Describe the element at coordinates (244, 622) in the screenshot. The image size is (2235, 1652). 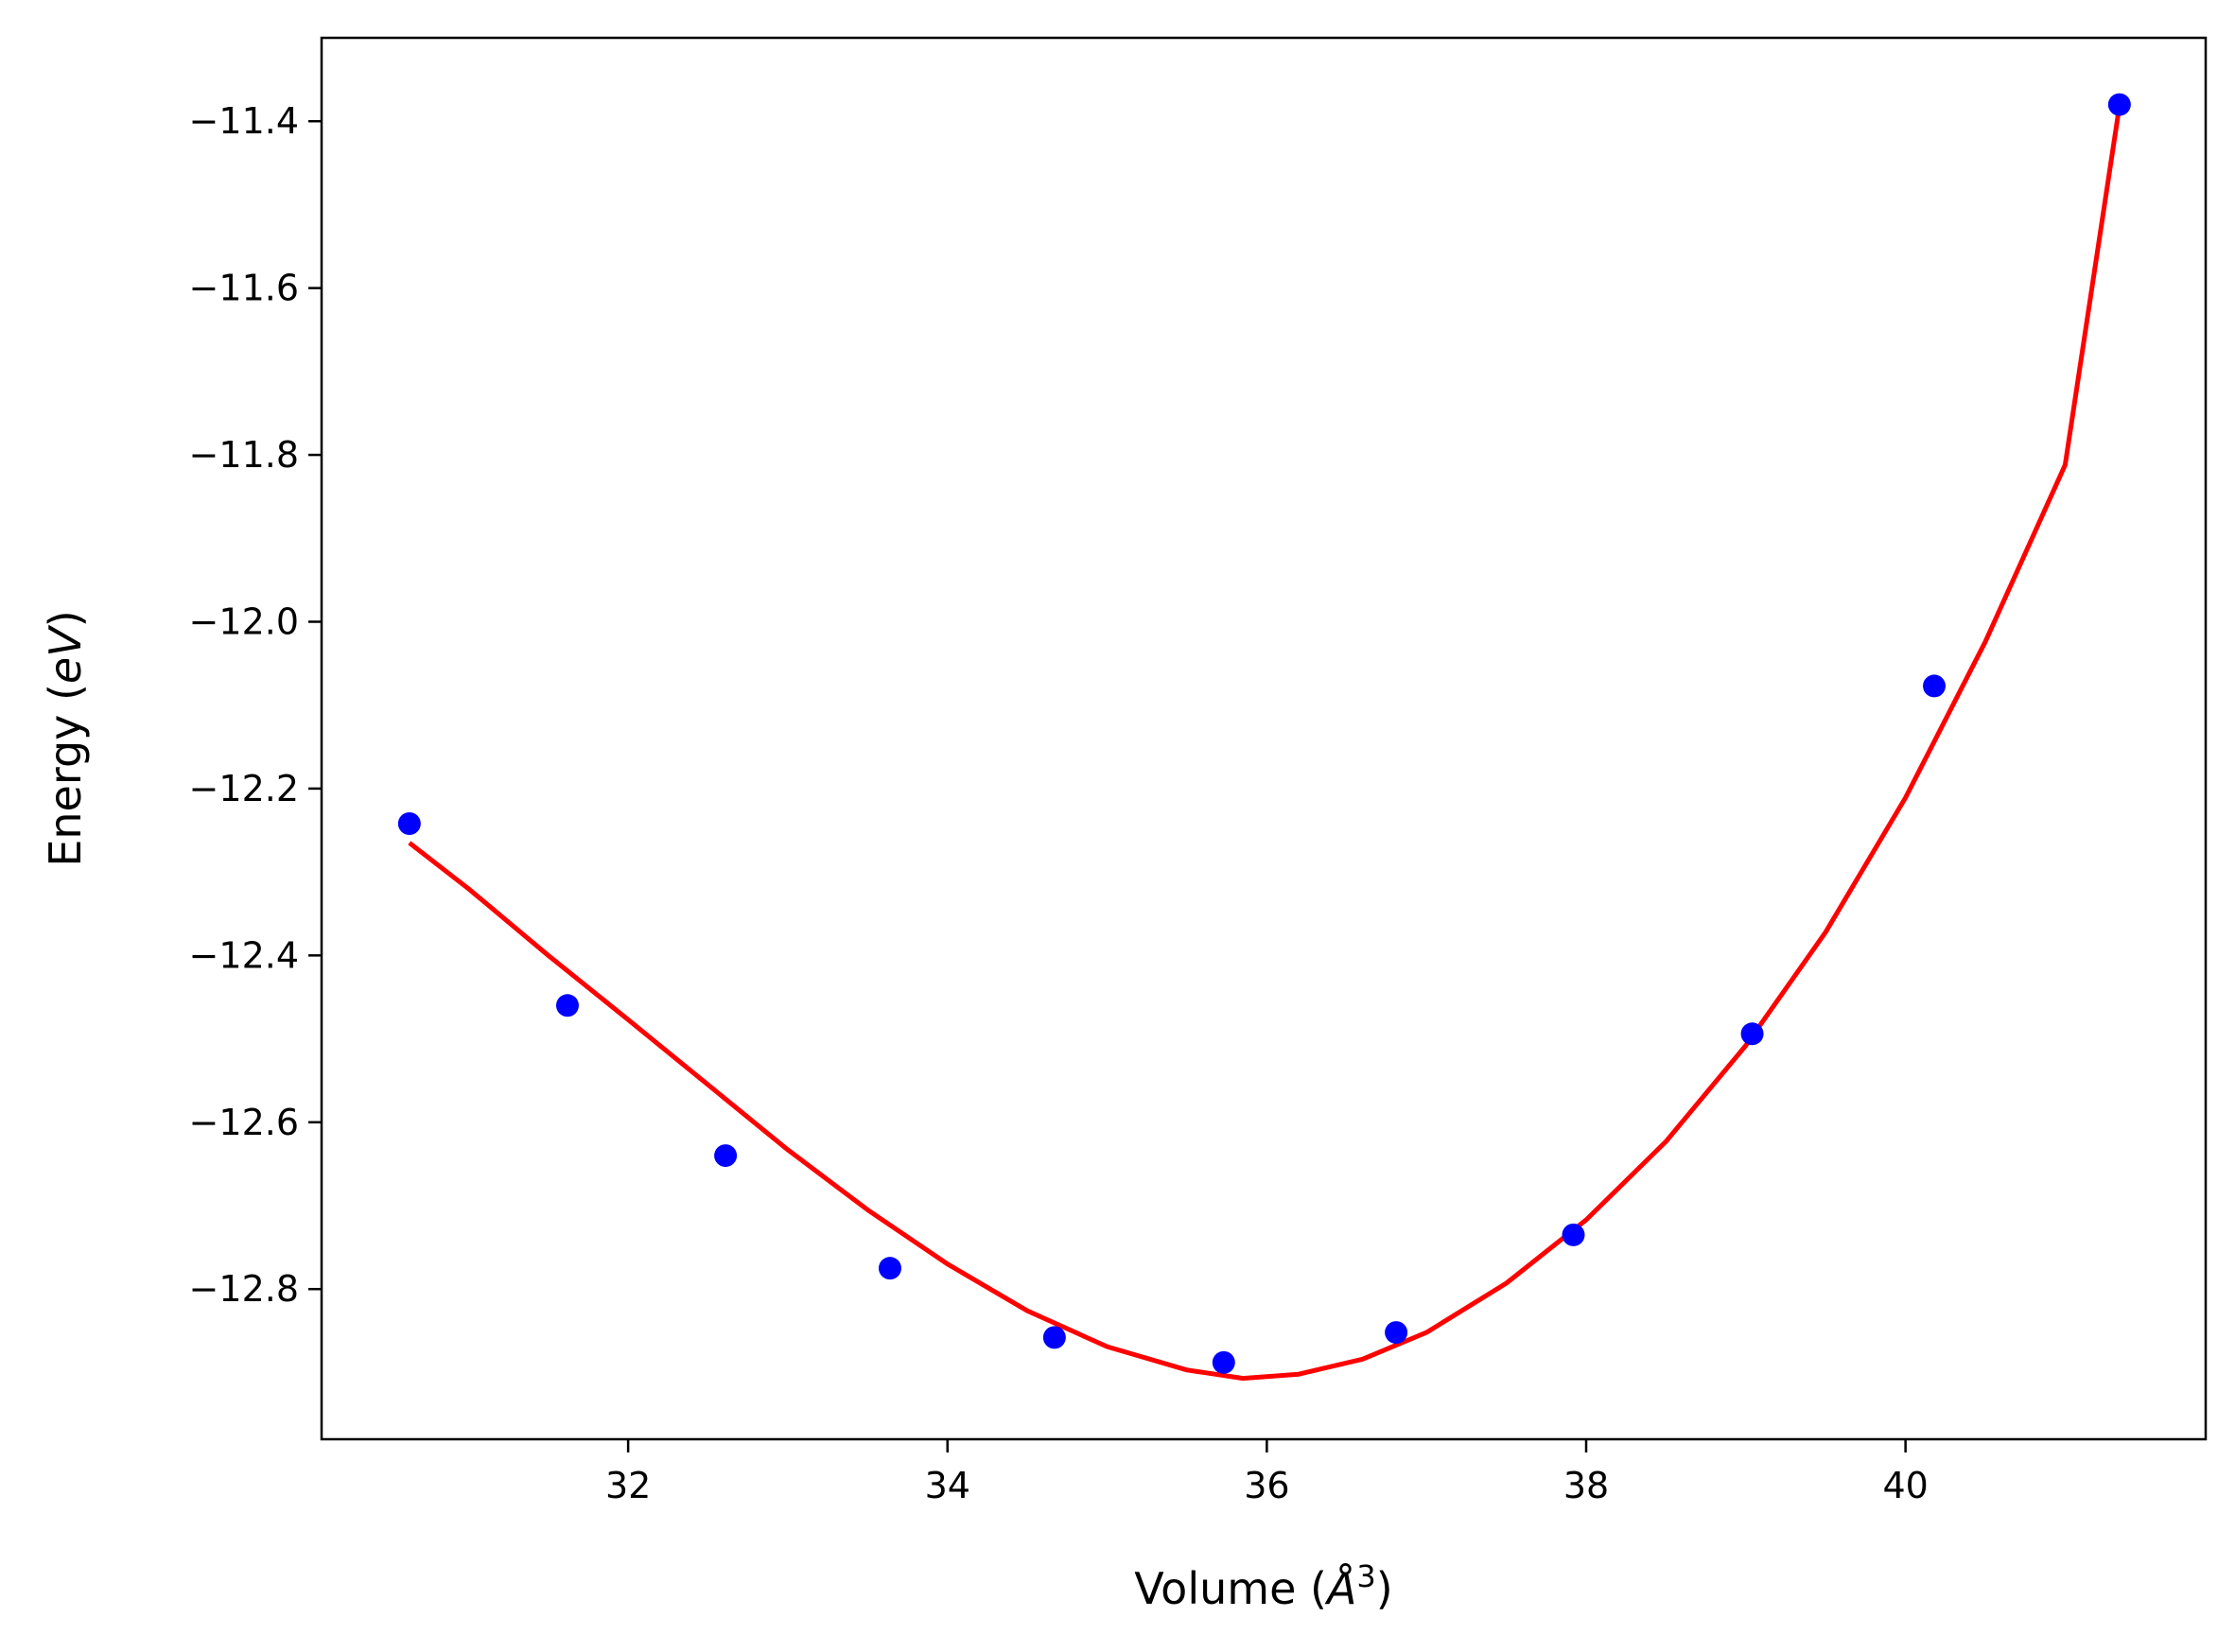
I see `y-tick-label: −12.0` at that location.